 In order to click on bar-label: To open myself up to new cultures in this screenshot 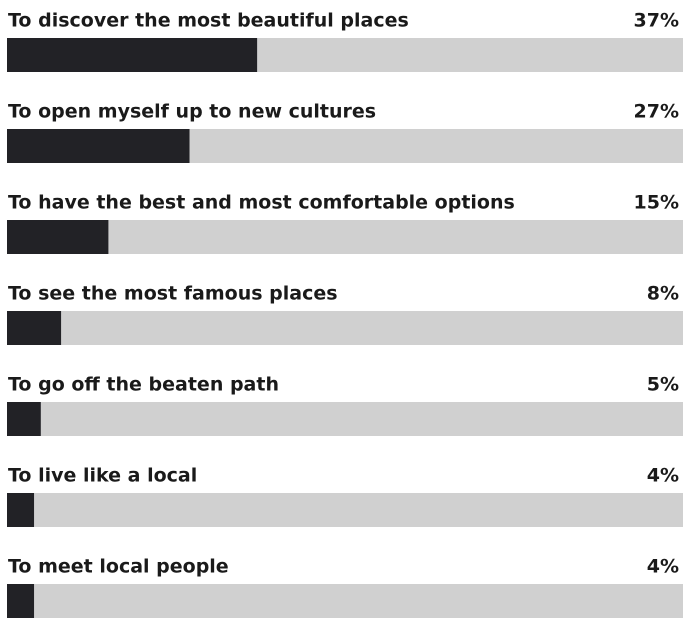, I will do `click(192, 112)`.